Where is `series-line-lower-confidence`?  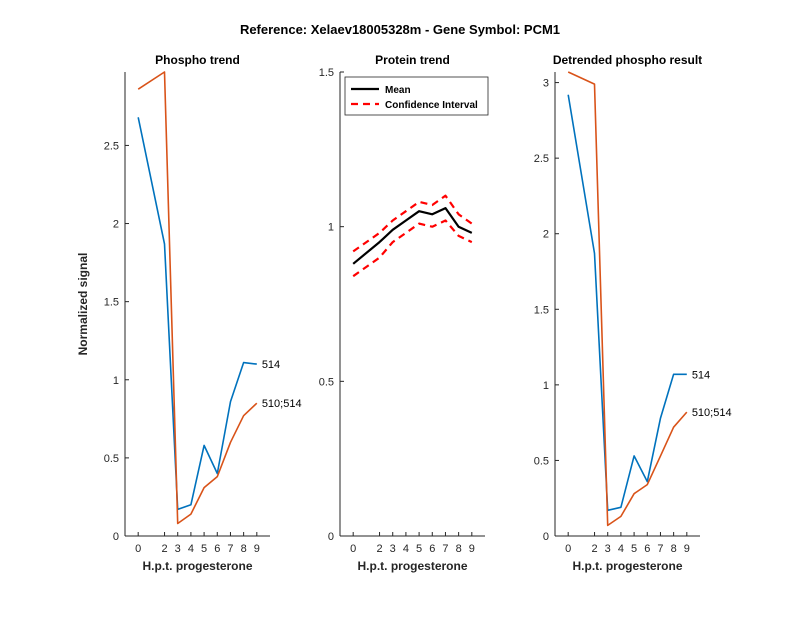 series-line-lower-confidence is located at coordinates (412, 248).